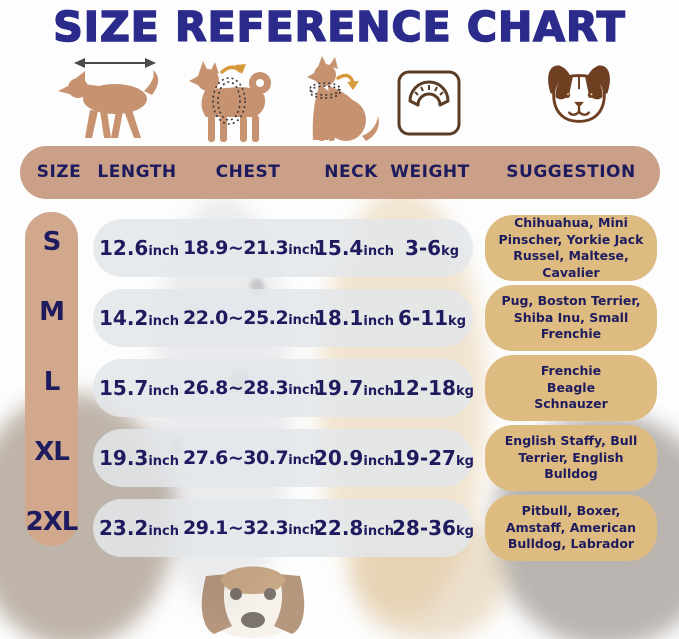 This screenshot has width=679, height=639. What do you see at coordinates (52, 242) in the screenshot?
I see `size-label-s: S` at bounding box center [52, 242].